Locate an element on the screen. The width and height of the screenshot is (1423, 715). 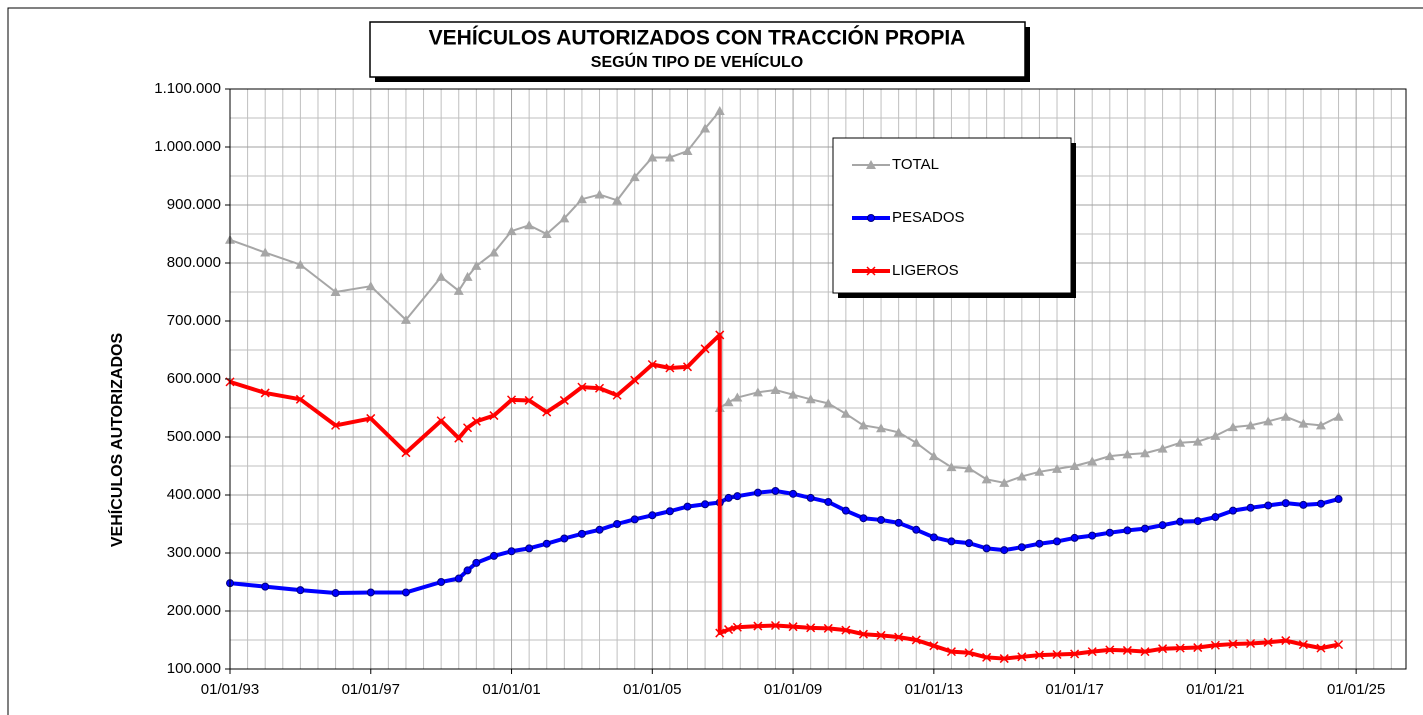
y-tick-label: 100.000 is located at coordinates (194, 668).